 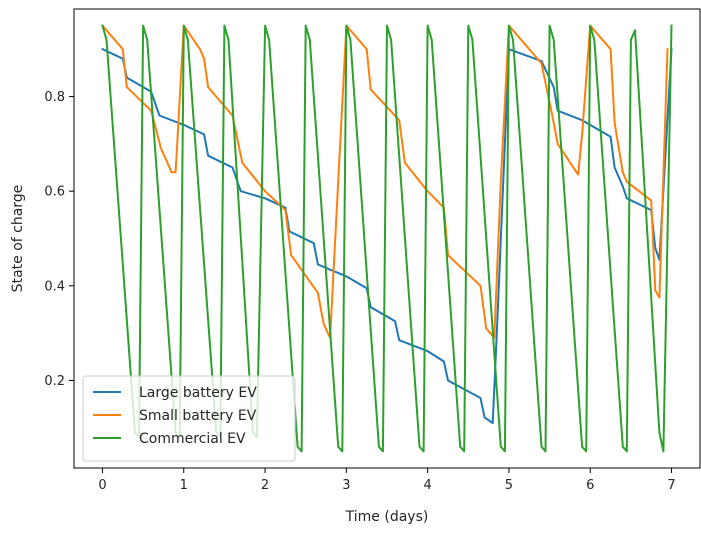 I want to click on y-tick-label: 0.4, so click(x=54, y=286).